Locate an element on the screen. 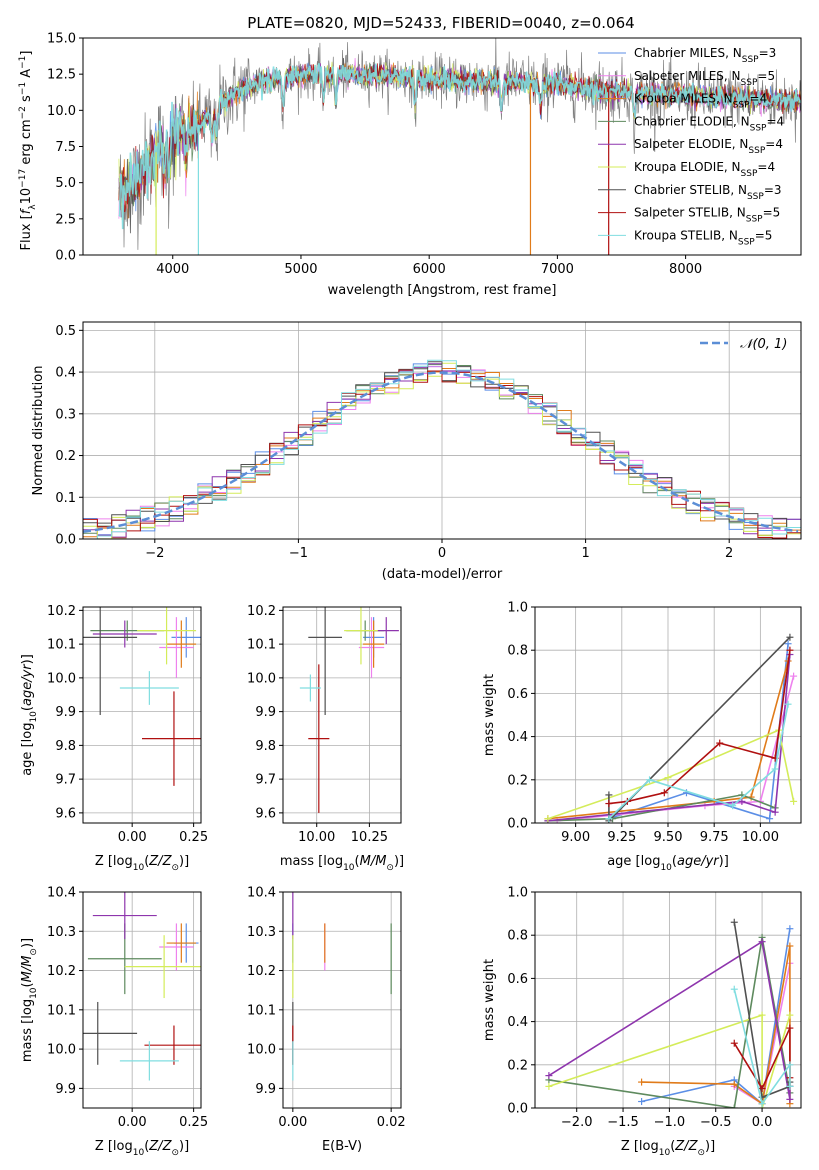 This screenshot has width=819, height=1170. x-tick-label: 10.25 is located at coordinates (369, 837).